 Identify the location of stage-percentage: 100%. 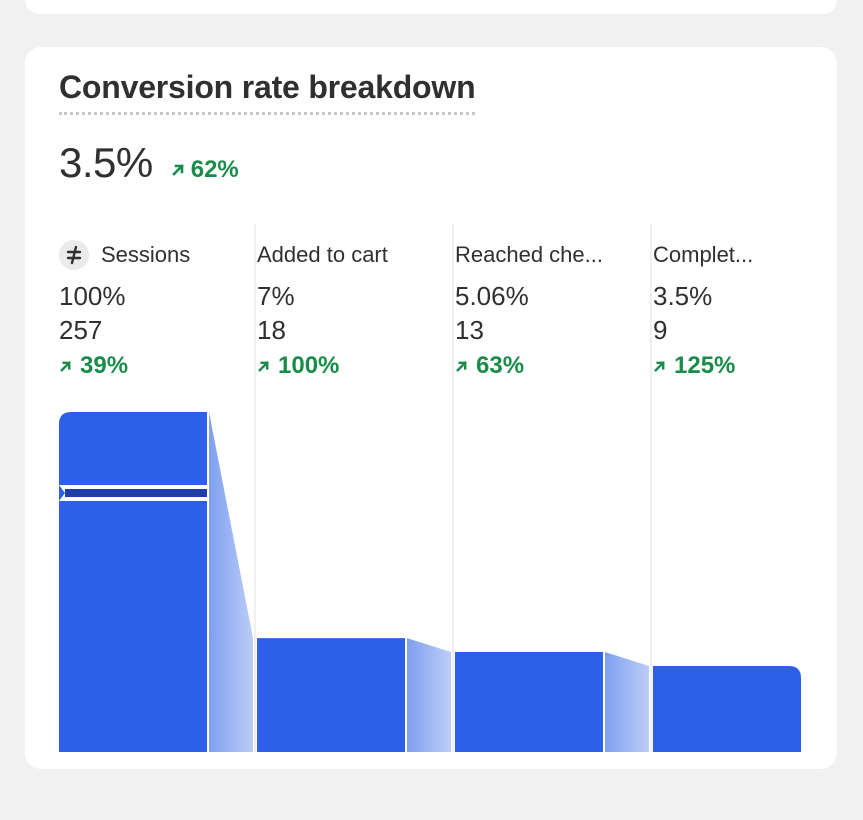
(92, 296).